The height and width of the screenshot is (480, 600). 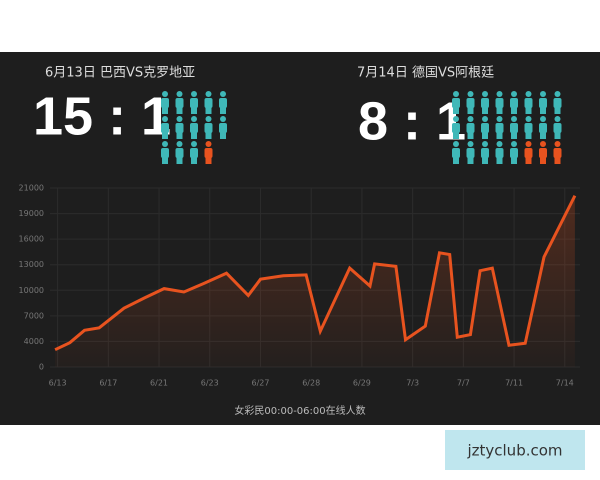 I want to click on watermark-box, so click(x=515, y=450).